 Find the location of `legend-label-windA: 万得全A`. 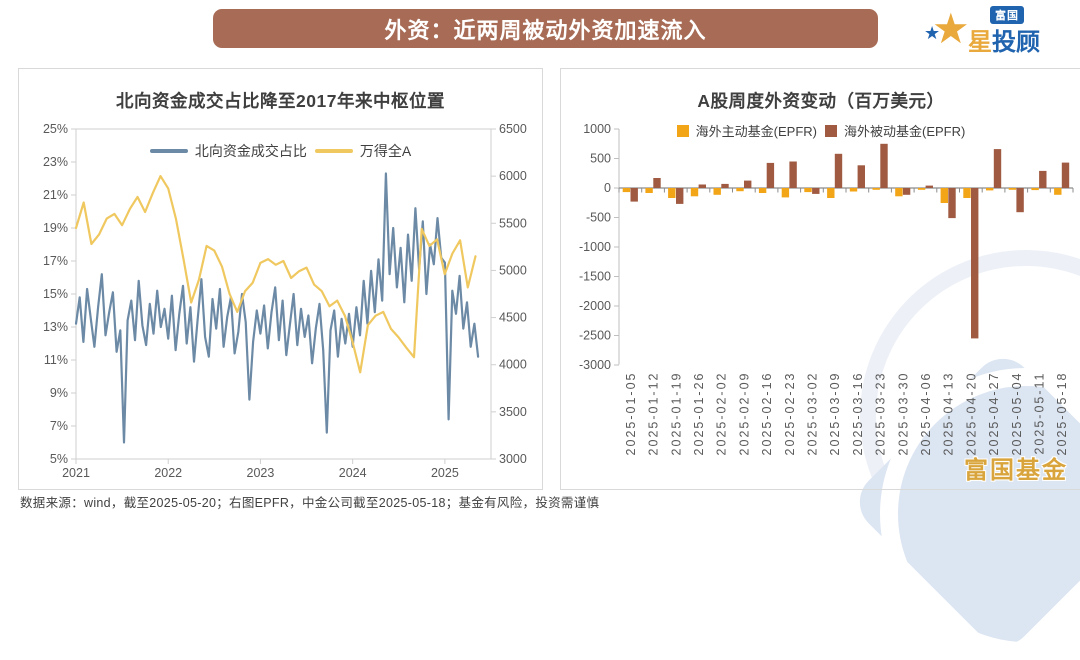

legend-label-windA: 万得全A is located at coordinates (385, 151).